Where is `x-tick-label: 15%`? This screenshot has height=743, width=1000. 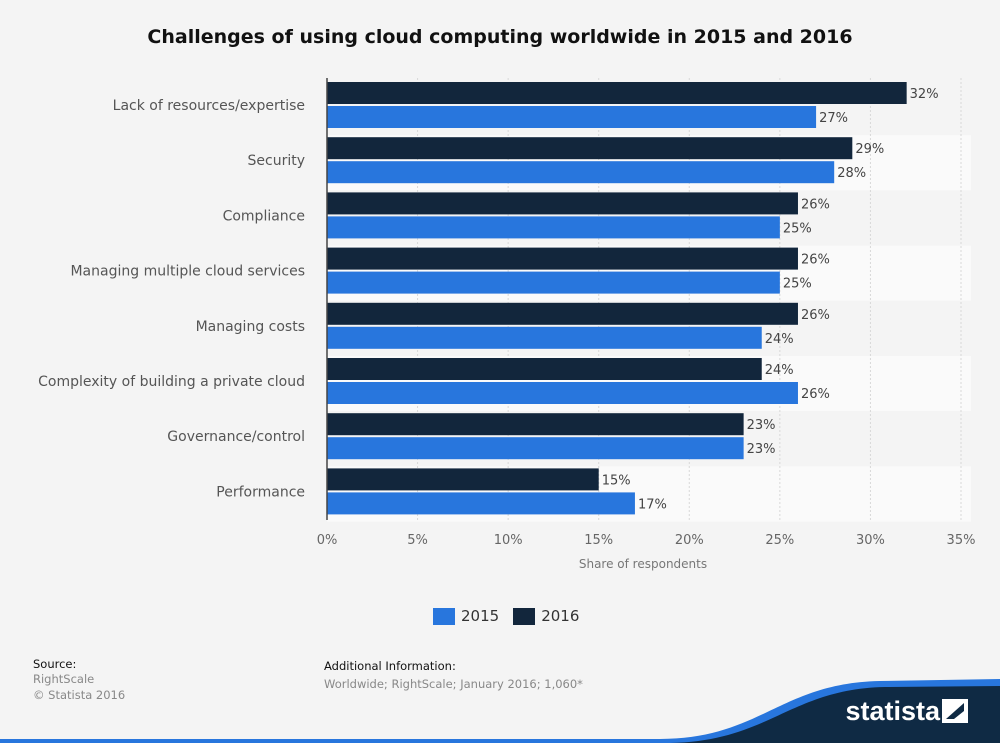
x-tick-label: 15% is located at coordinates (598, 540).